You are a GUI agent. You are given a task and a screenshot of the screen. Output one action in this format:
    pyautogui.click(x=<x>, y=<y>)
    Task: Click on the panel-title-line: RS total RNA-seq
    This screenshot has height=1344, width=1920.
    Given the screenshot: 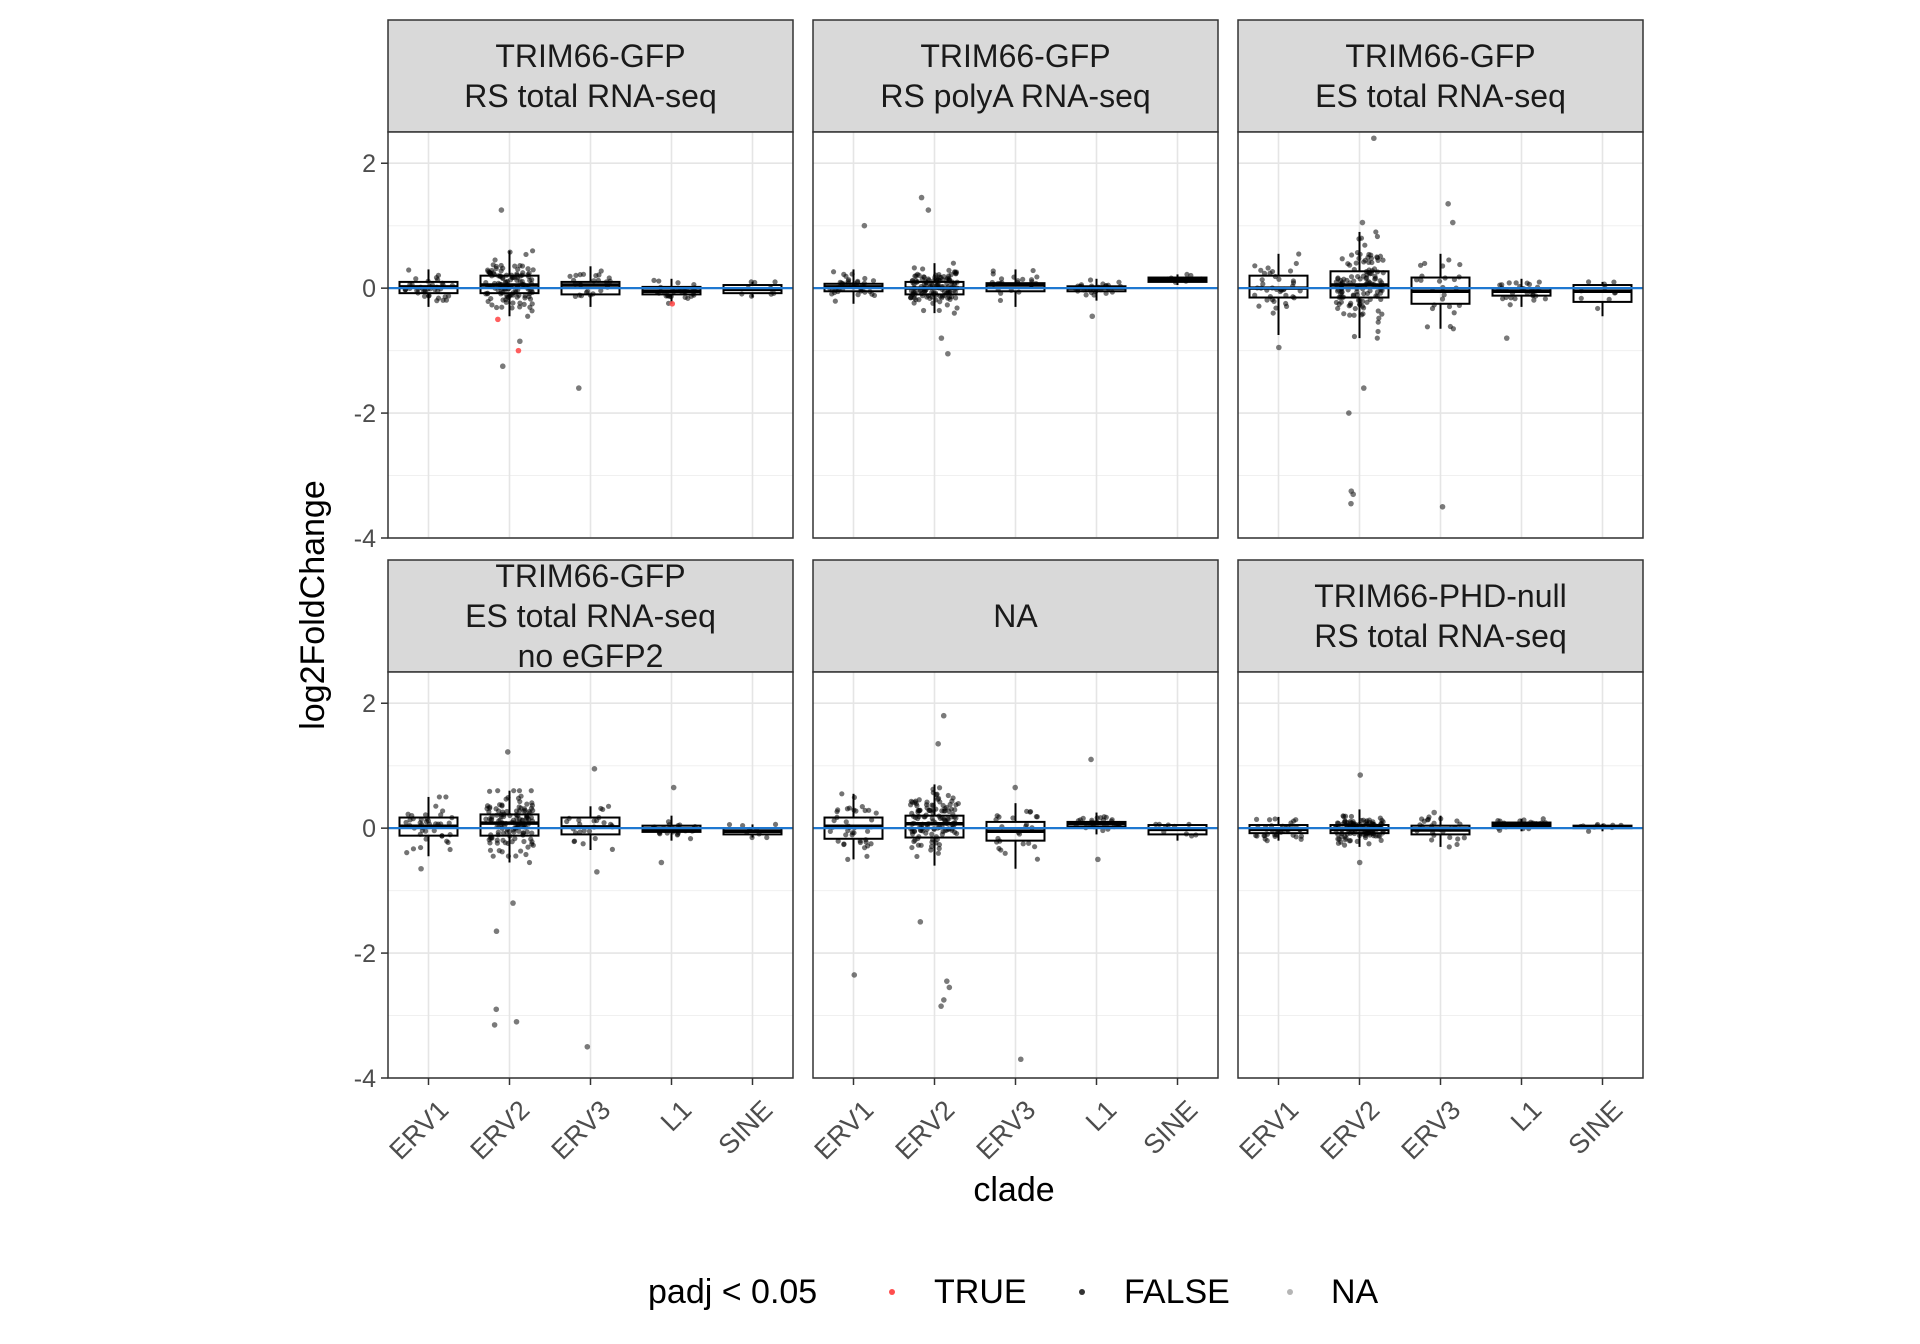 What is the action you would take?
    pyautogui.click(x=1440, y=636)
    